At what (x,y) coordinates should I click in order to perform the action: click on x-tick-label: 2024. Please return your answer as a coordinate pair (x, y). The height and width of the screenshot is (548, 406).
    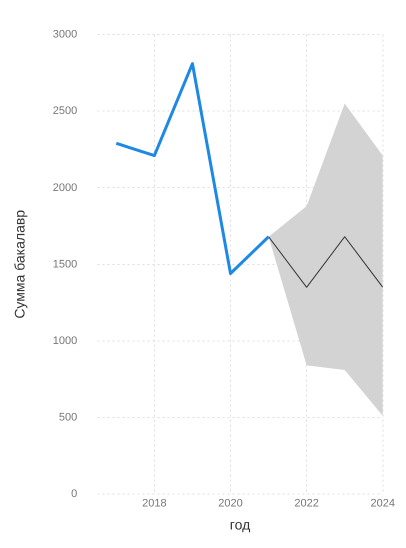
    Looking at the image, I should click on (383, 504).